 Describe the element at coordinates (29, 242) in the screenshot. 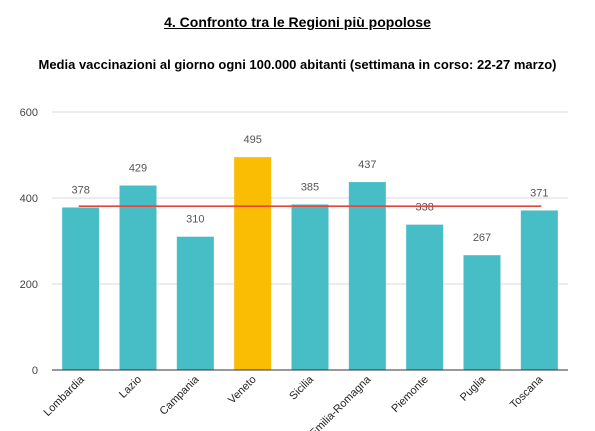

I see `y-axis-ticks: 0 200 400 600` at that location.